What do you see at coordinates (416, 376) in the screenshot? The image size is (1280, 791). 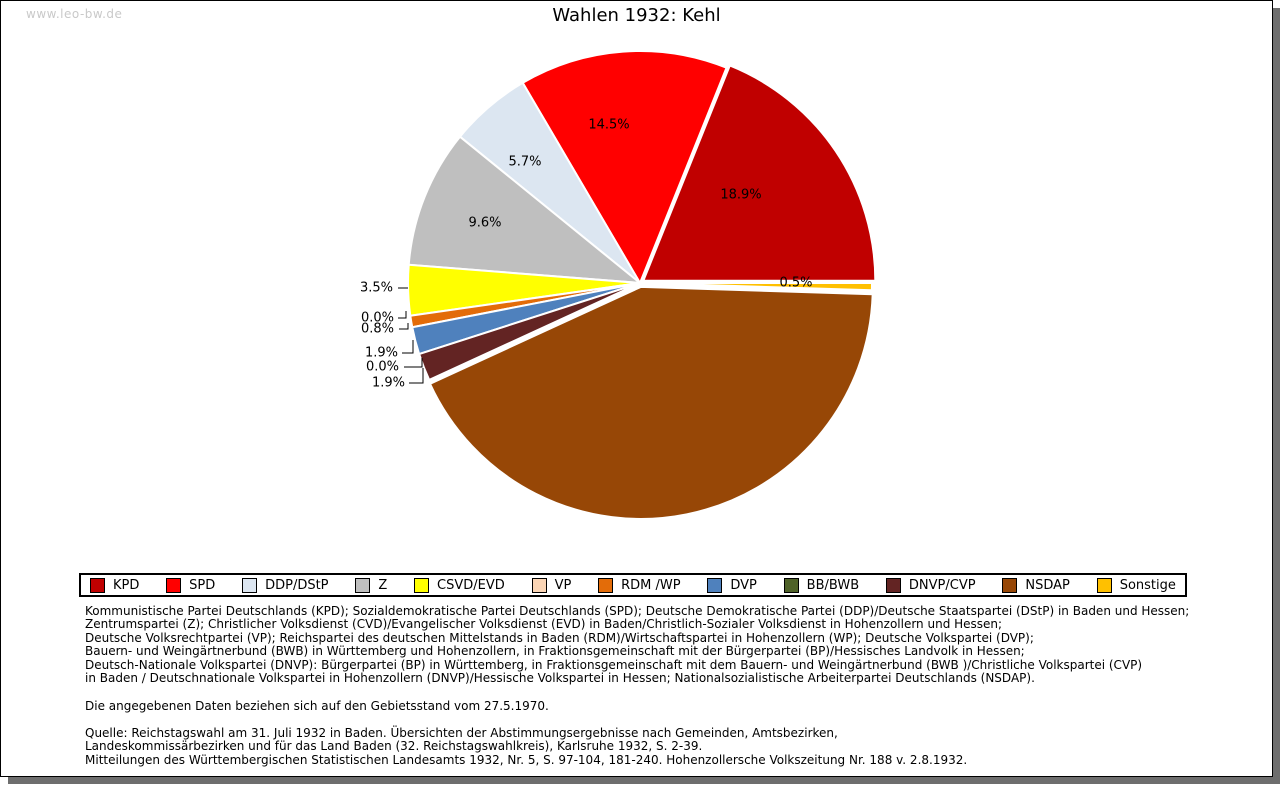 I see `leader-line-dnvp-cvp` at bounding box center [416, 376].